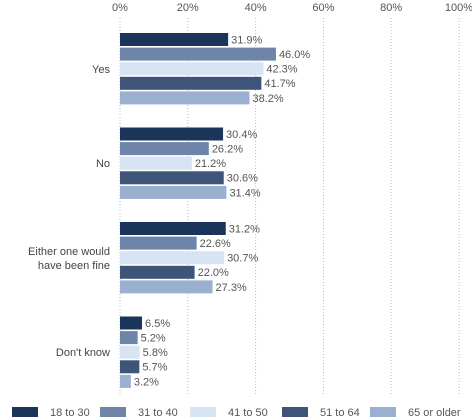 This screenshot has height=420, width=472. What do you see at coordinates (434, 413) in the screenshot?
I see `legend-label: 65 or older` at bounding box center [434, 413].